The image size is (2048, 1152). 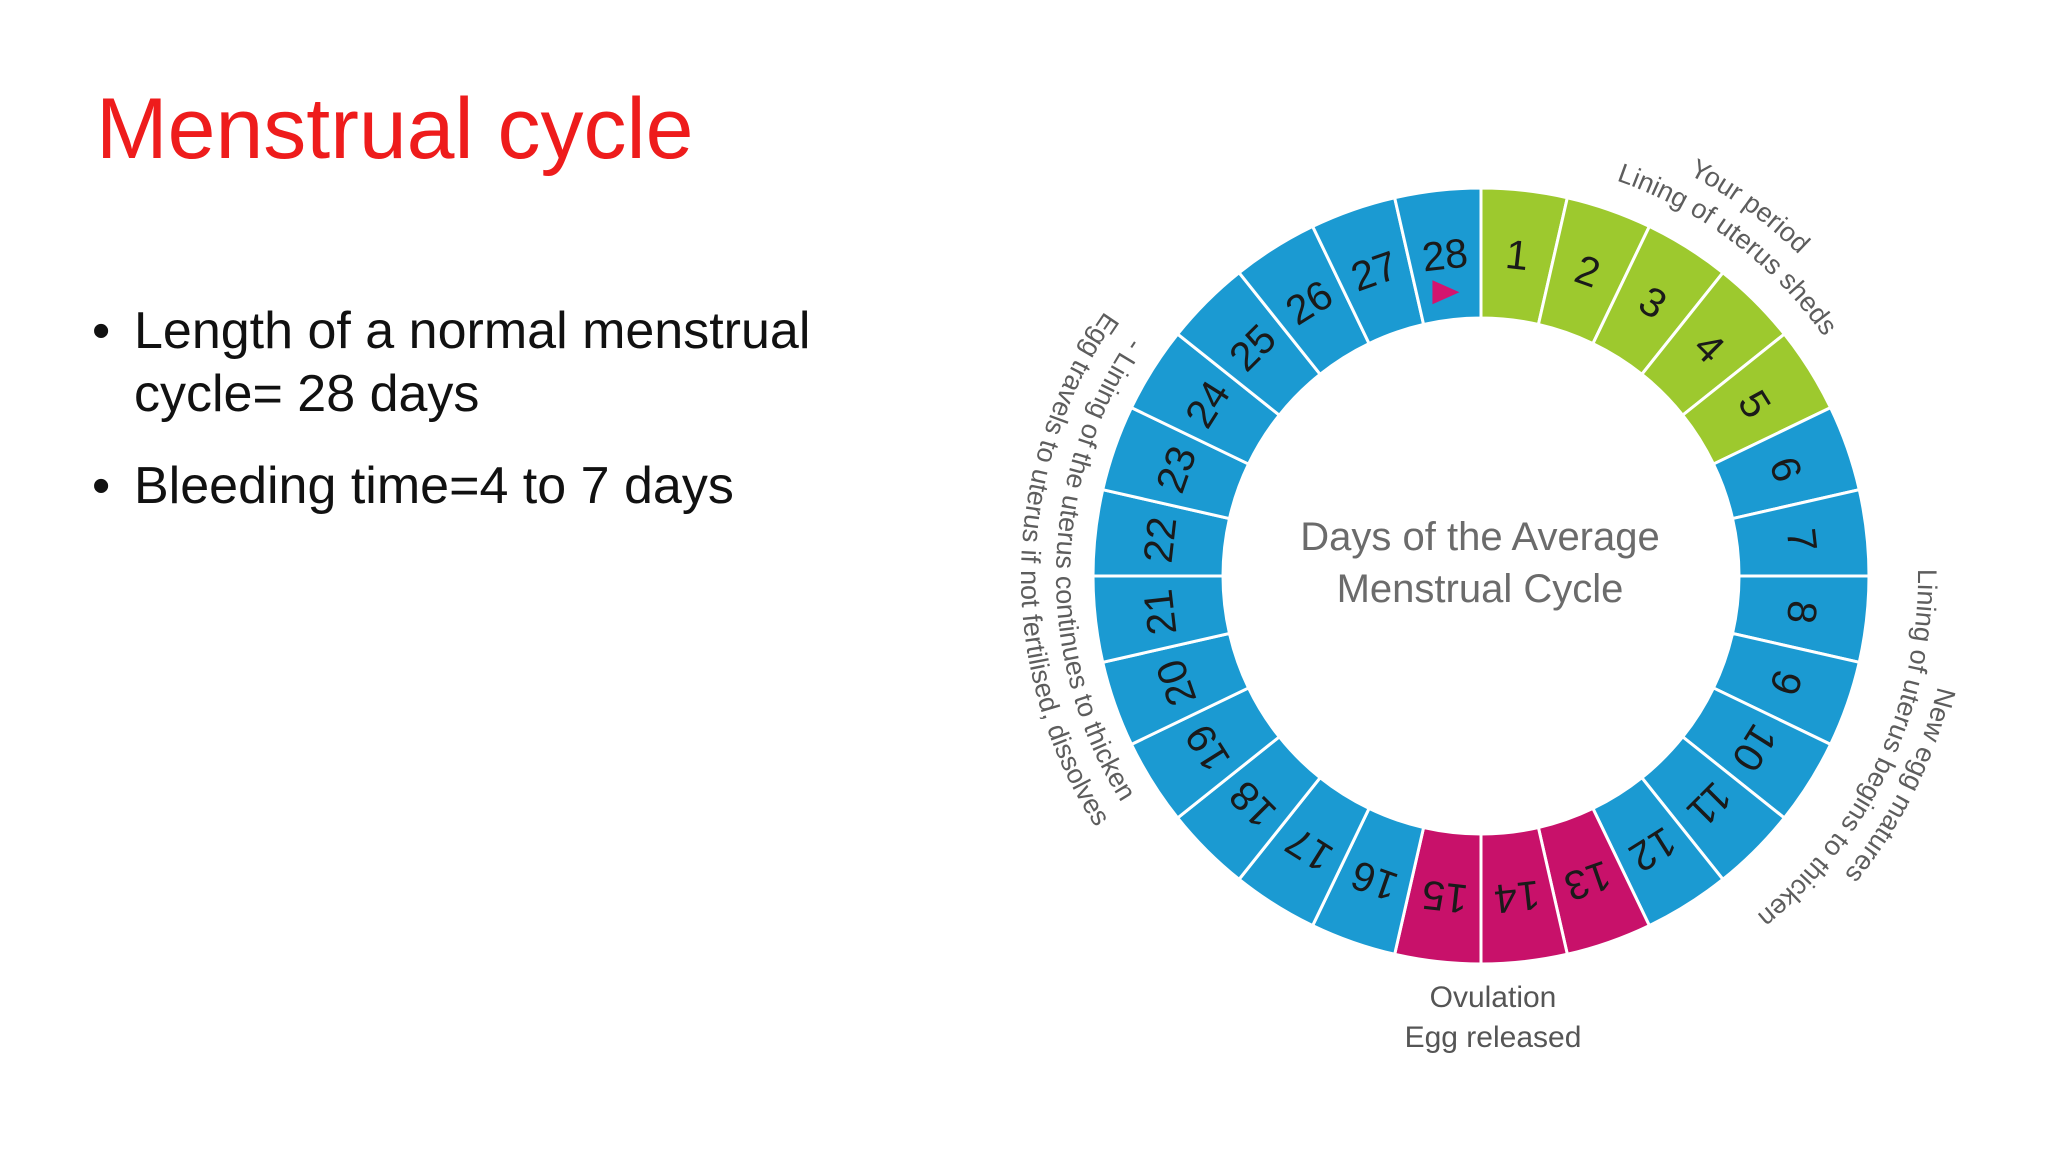 I want to click on day-label-15: 15, so click(x=1445, y=897).